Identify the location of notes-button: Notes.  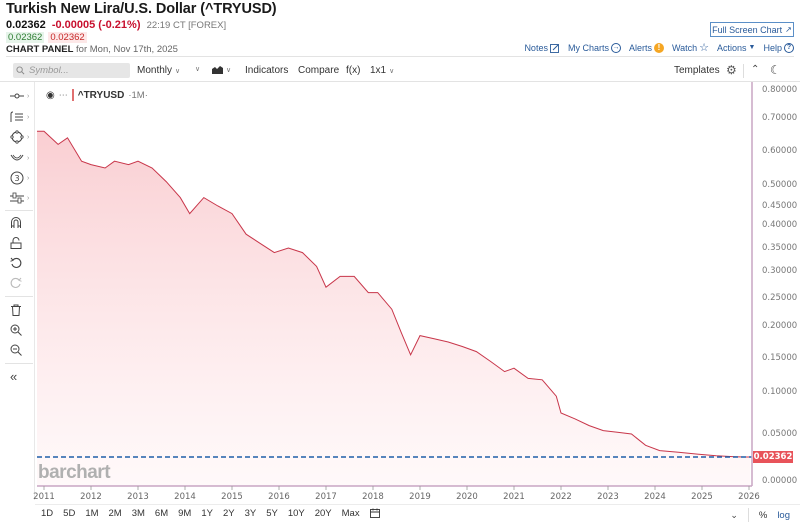
(542, 48).